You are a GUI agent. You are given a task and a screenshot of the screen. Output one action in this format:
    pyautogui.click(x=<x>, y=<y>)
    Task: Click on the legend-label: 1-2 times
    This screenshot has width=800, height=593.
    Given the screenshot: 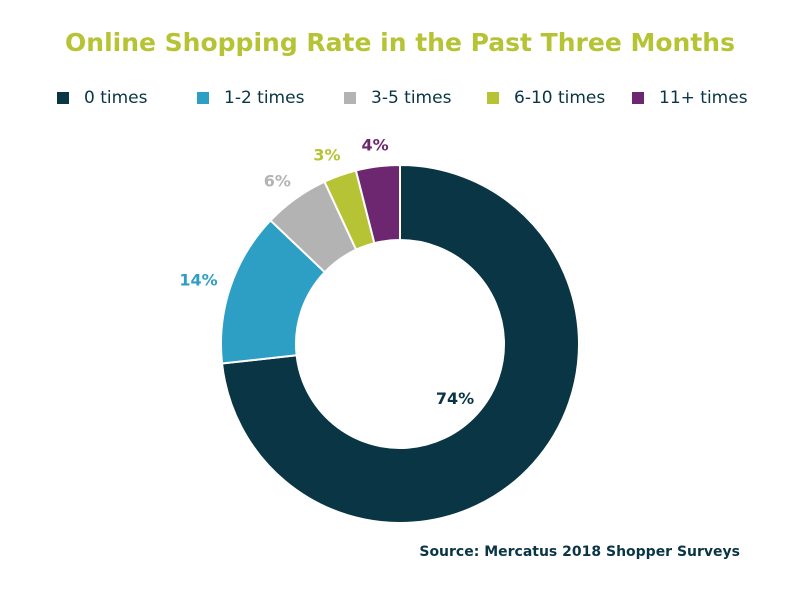 What is the action you would take?
    pyautogui.click(x=264, y=98)
    